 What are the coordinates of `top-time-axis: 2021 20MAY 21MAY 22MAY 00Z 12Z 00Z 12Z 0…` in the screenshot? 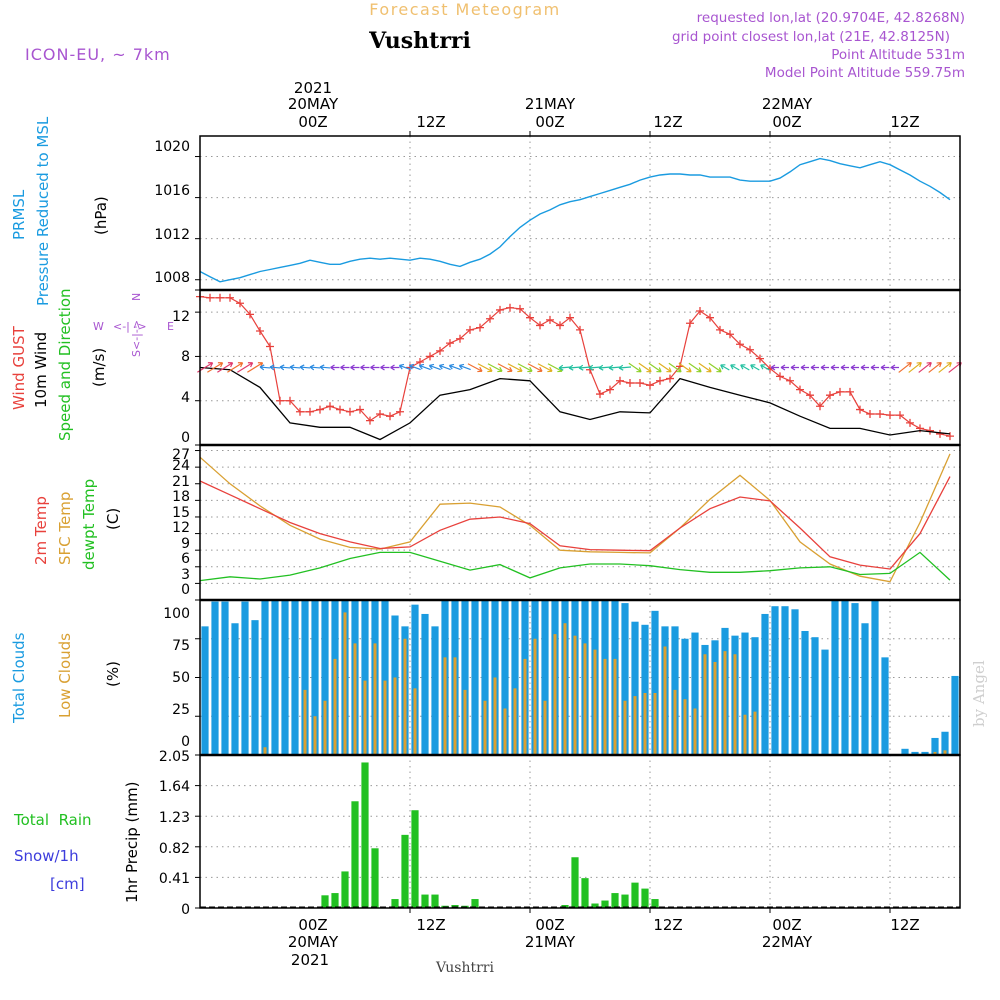 It's located at (604, 105).